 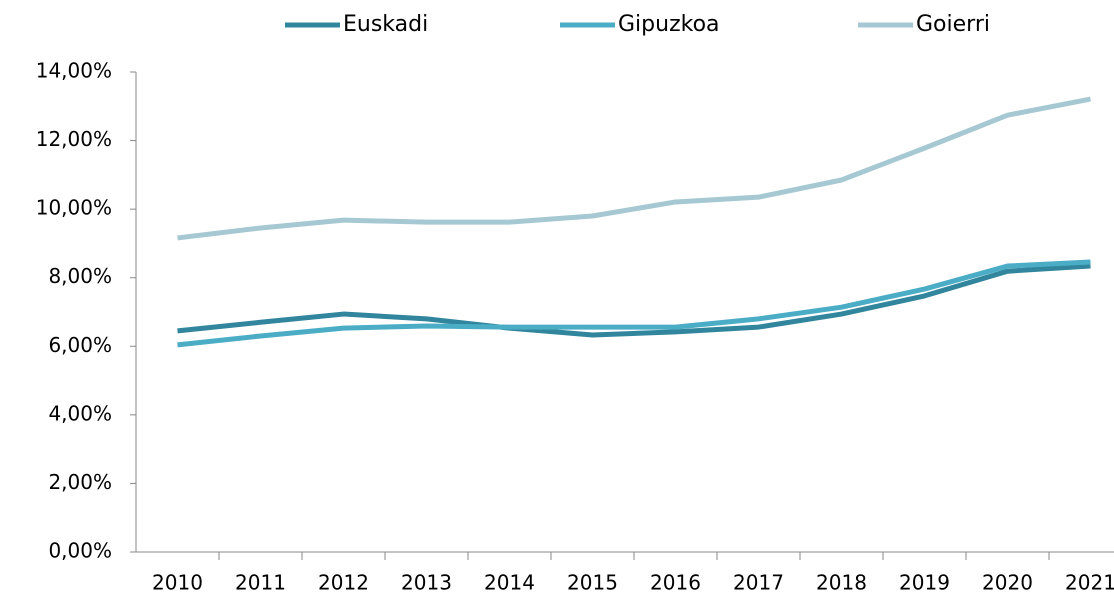 I want to click on y-tick-label: 8,00%, so click(x=80, y=276).